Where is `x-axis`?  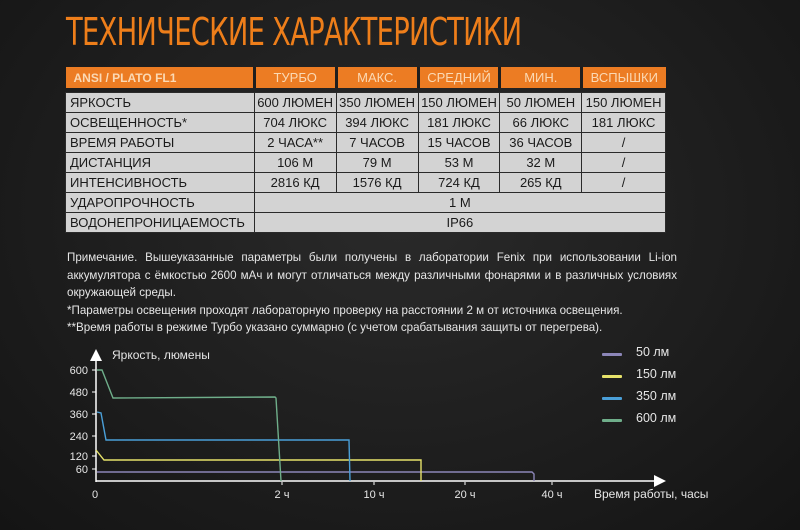
x-axis is located at coordinates (381, 481).